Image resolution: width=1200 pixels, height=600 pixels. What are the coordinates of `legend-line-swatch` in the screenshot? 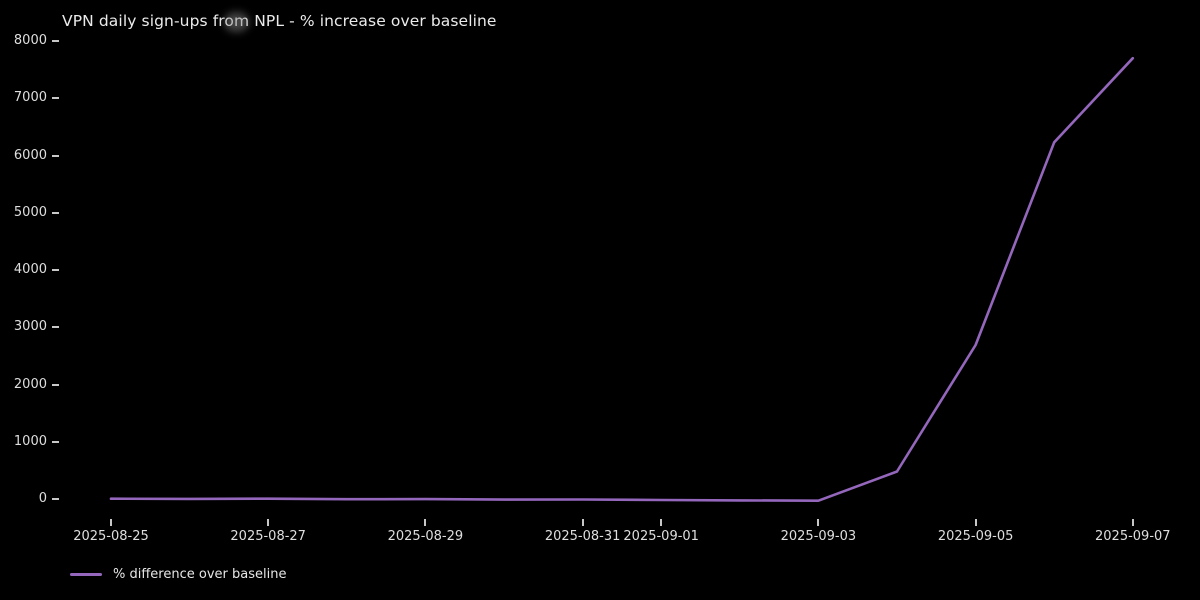 It's located at (86, 574).